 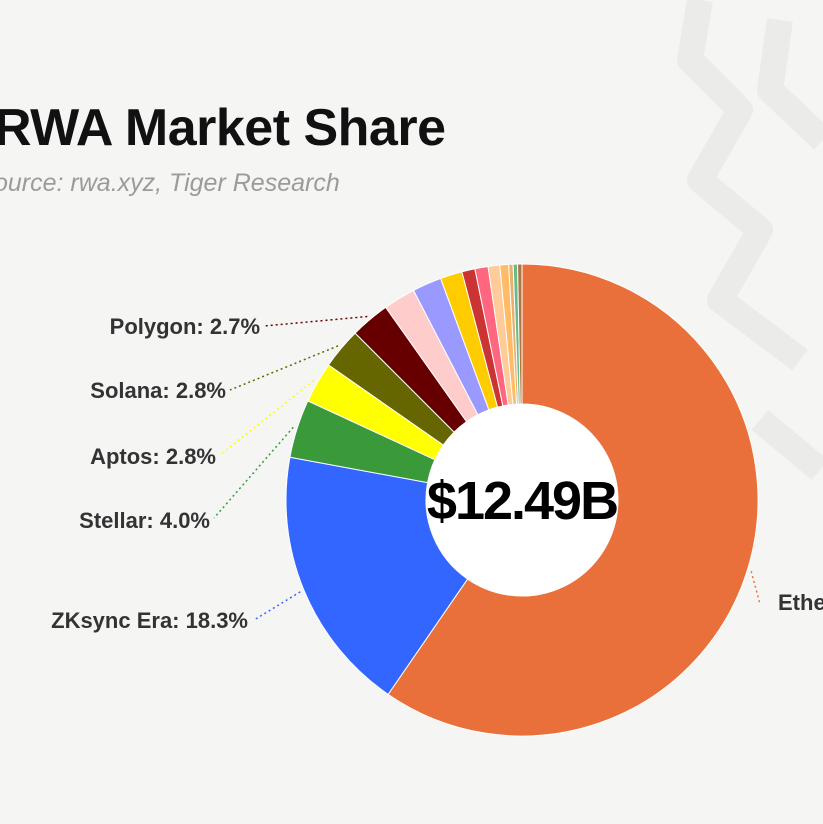 I want to click on slice-label: Polygon: 2.7%, so click(x=185, y=326).